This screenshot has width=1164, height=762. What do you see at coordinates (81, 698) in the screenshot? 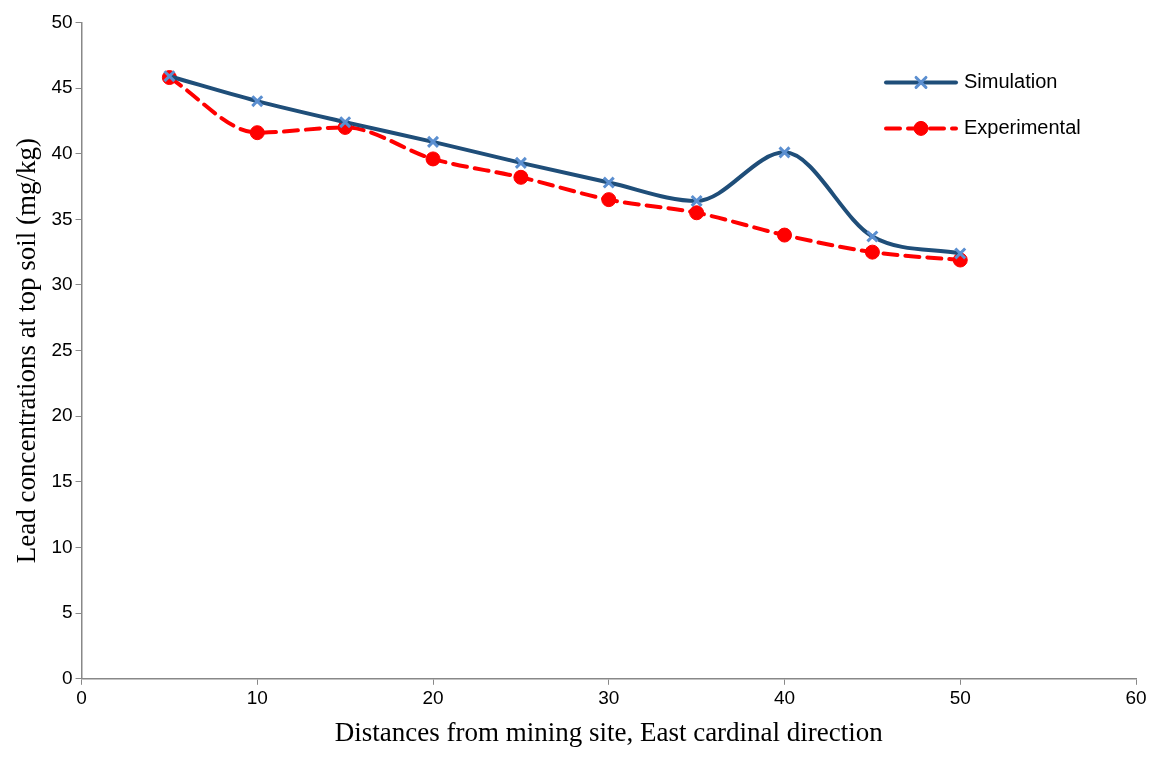
I see `x-tick-label: 0` at bounding box center [81, 698].